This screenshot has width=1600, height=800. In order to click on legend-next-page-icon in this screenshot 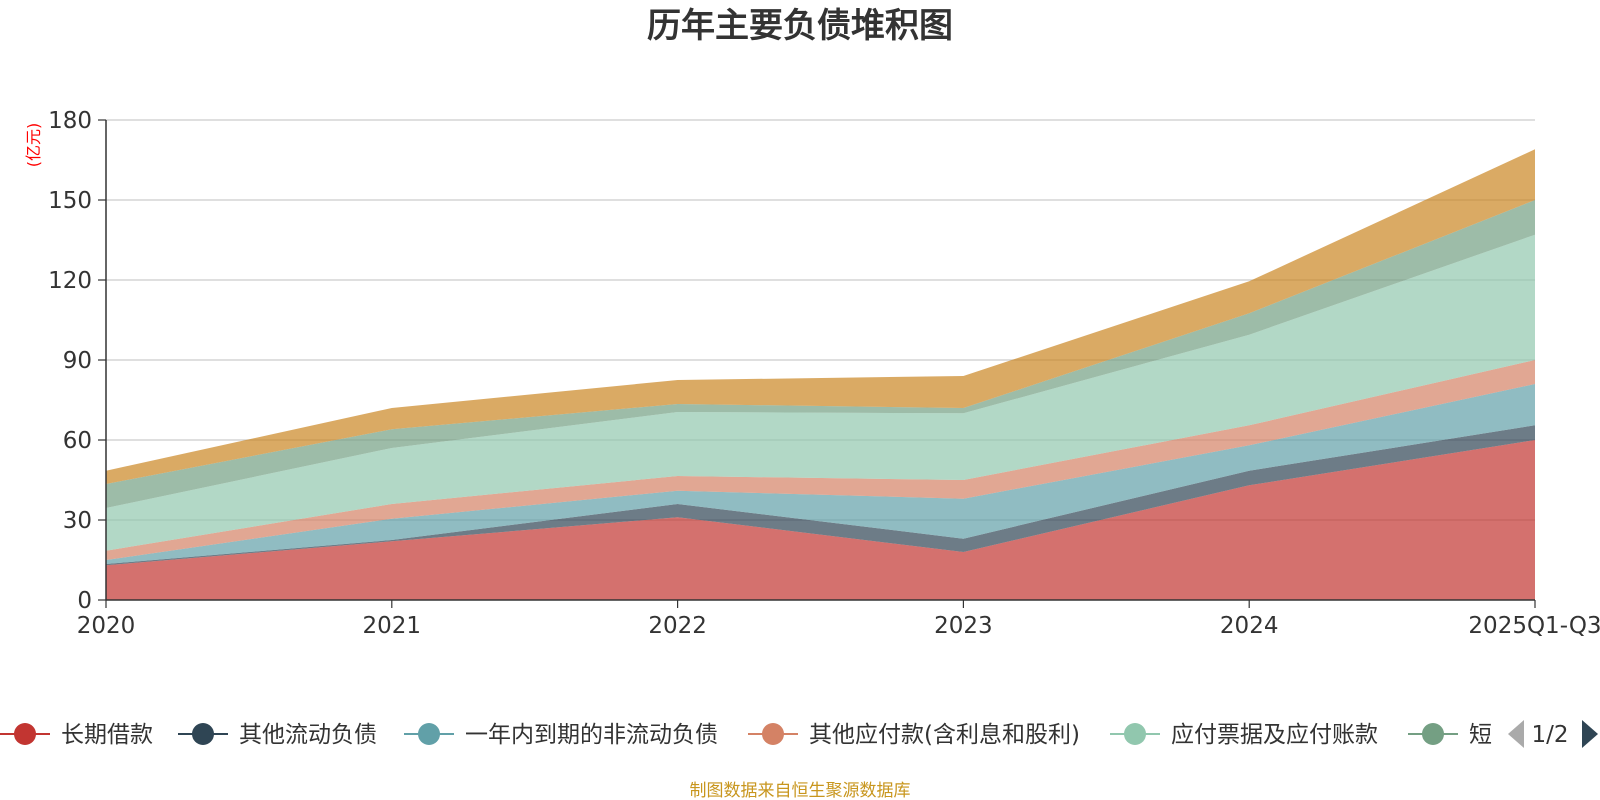, I will do `click(1590, 734)`.